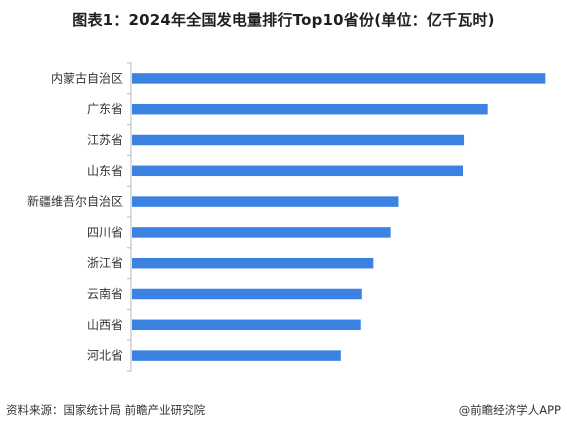 This screenshot has height=429, width=567. Describe the element at coordinates (129, 217) in the screenshot. I see `axis-ticks` at that location.